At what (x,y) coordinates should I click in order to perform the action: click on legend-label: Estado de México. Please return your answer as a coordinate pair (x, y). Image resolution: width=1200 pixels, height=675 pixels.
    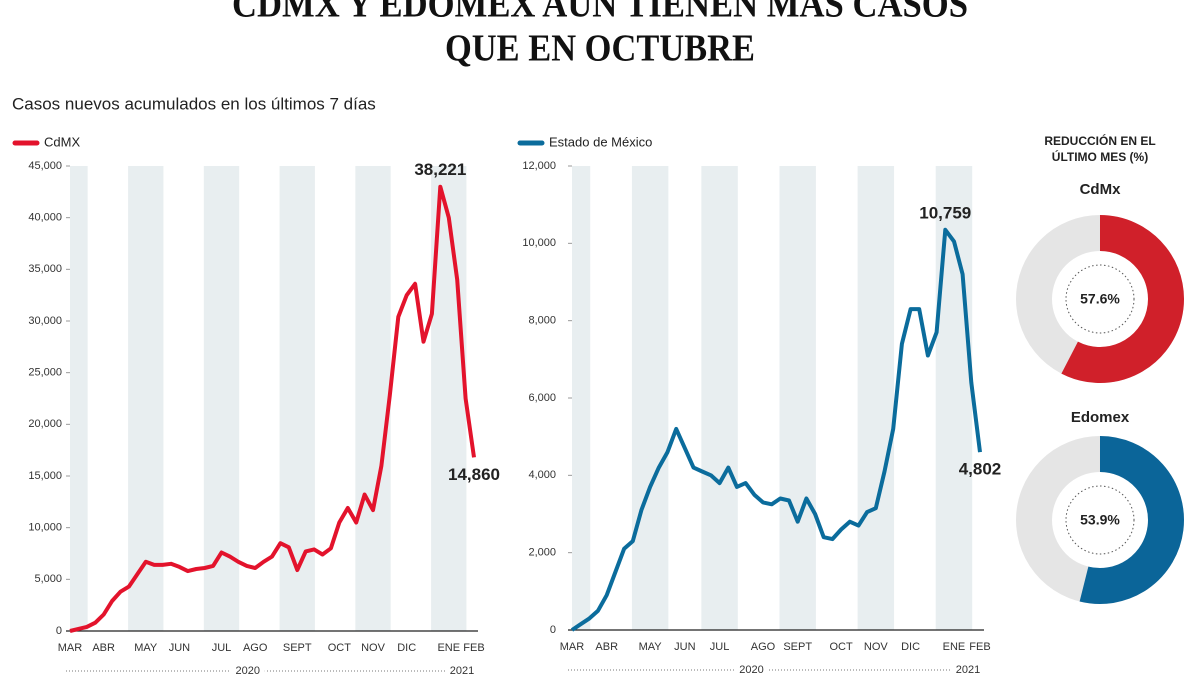
    Looking at the image, I should click on (600, 141).